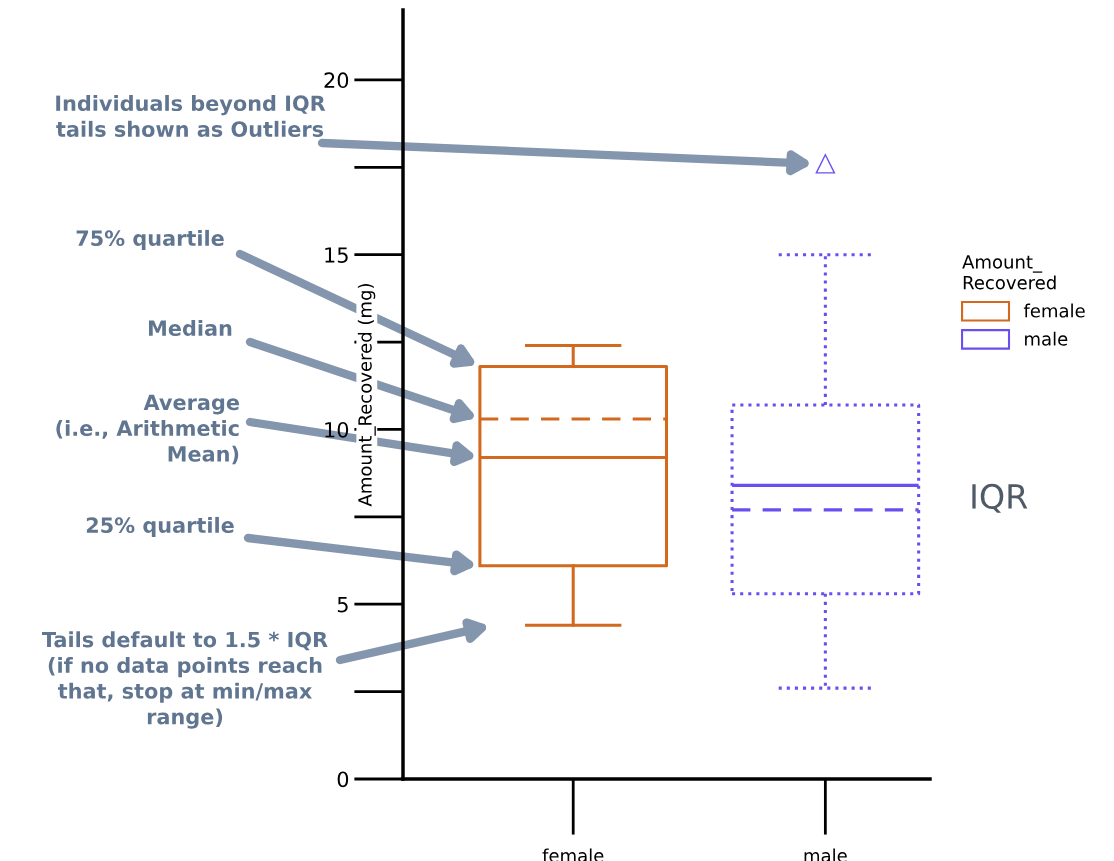 The image size is (1114, 861). Describe the element at coordinates (191, 115) in the screenshot. I see `text: Individuals beyond IQR tails shown as Outliers` at that location.